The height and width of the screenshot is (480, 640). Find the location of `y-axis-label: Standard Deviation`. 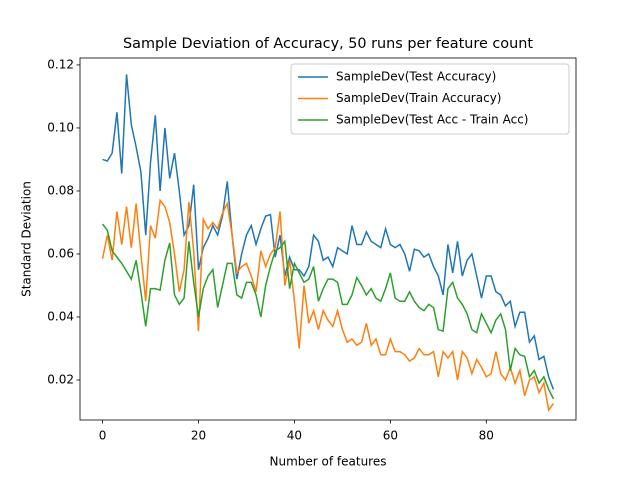

y-axis-label: Standard Deviation is located at coordinates (27, 239).